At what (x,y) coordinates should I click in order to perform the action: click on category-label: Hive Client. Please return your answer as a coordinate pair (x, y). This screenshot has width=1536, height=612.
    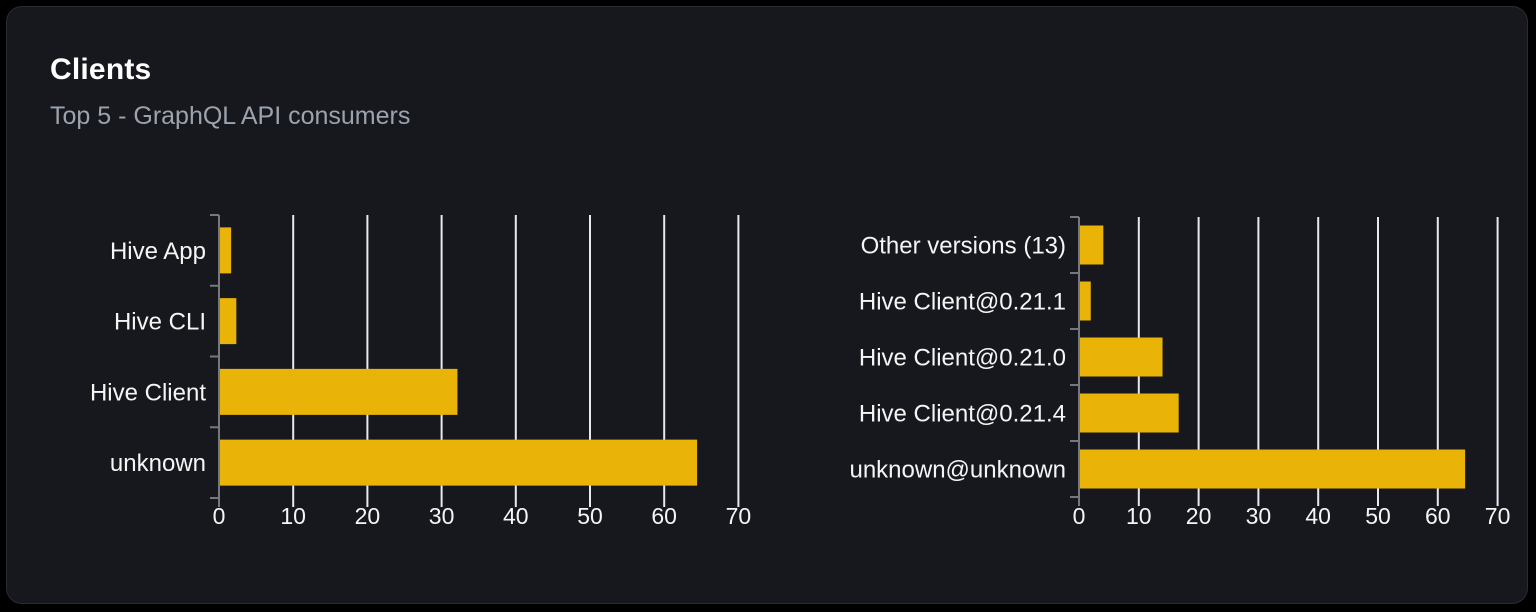
    Looking at the image, I should click on (148, 392).